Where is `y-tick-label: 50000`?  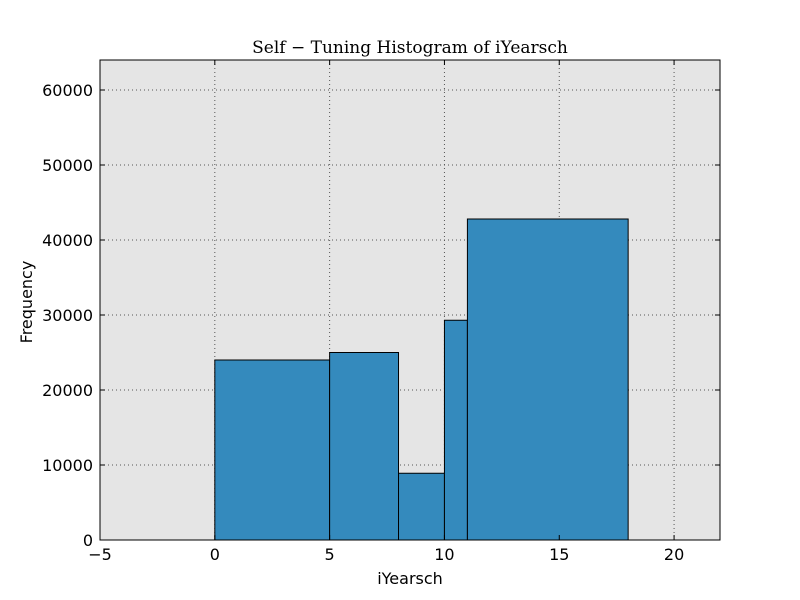 y-tick-label: 50000 is located at coordinates (67, 165).